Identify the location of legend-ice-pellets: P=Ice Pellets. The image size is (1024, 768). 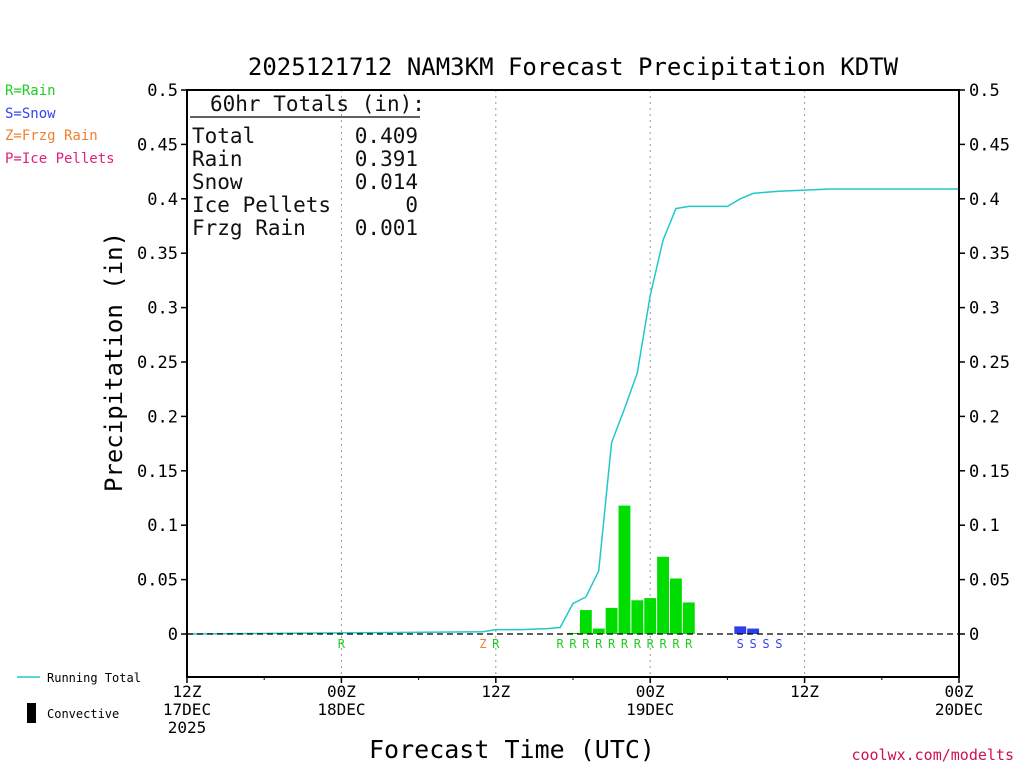
(60, 159).